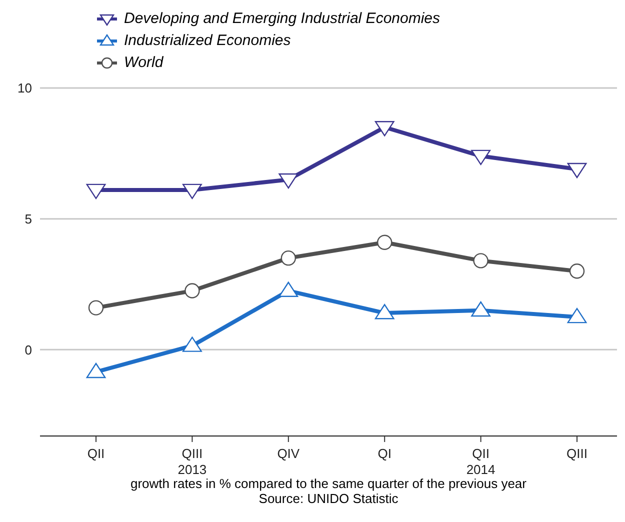 The width and height of the screenshot is (625, 522). I want to click on x-tick-label: QII 2014, so click(481, 461).